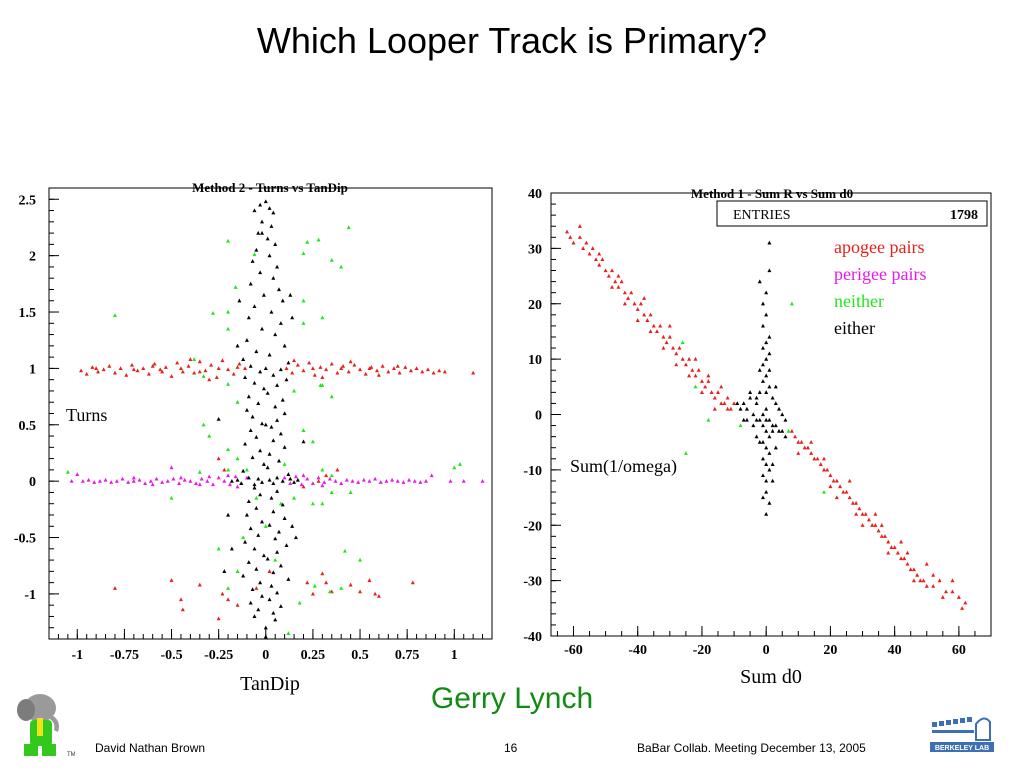 The width and height of the screenshot is (1024, 768). Describe the element at coordinates (270, 684) in the screenshot. I see `x-axis-label: TanDip` at that location.